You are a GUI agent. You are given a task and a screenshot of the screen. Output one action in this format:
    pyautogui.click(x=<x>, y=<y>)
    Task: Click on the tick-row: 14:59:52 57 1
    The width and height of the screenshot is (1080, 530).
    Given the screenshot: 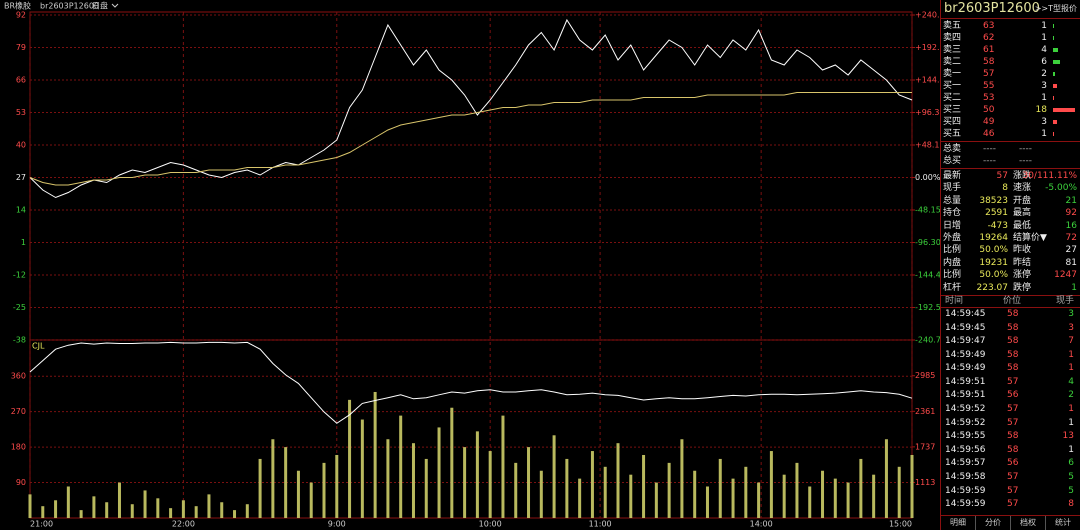 What is the action you would take?
    pyautogui.click(x=1010, y=424)
    